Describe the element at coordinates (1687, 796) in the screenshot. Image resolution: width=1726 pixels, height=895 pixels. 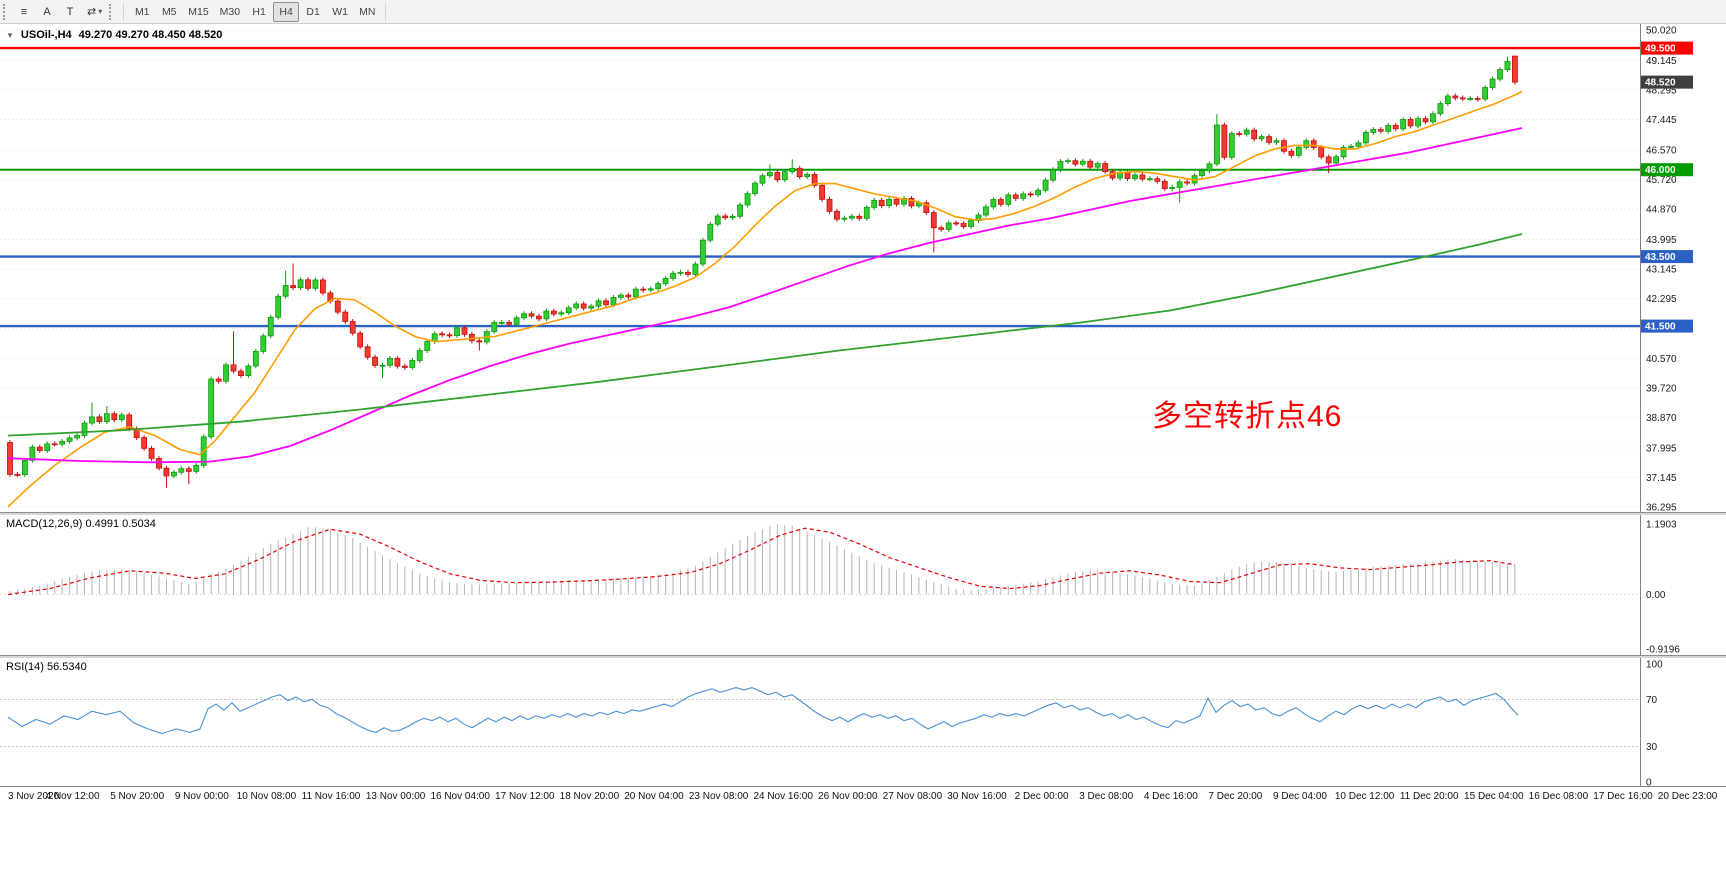
I see `time-axis-label: 20 Dec 23:00` at that location.